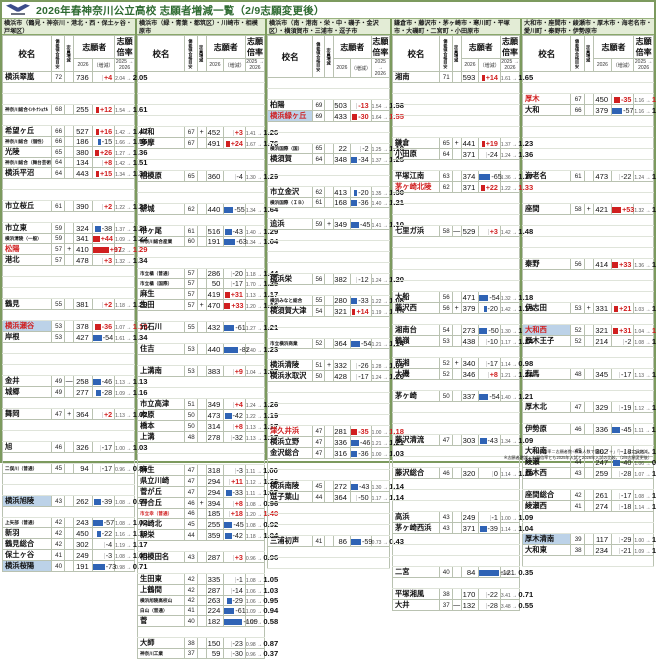  I want to click on cell-ratio: 1.07 → 1.19, so click(130, 326).